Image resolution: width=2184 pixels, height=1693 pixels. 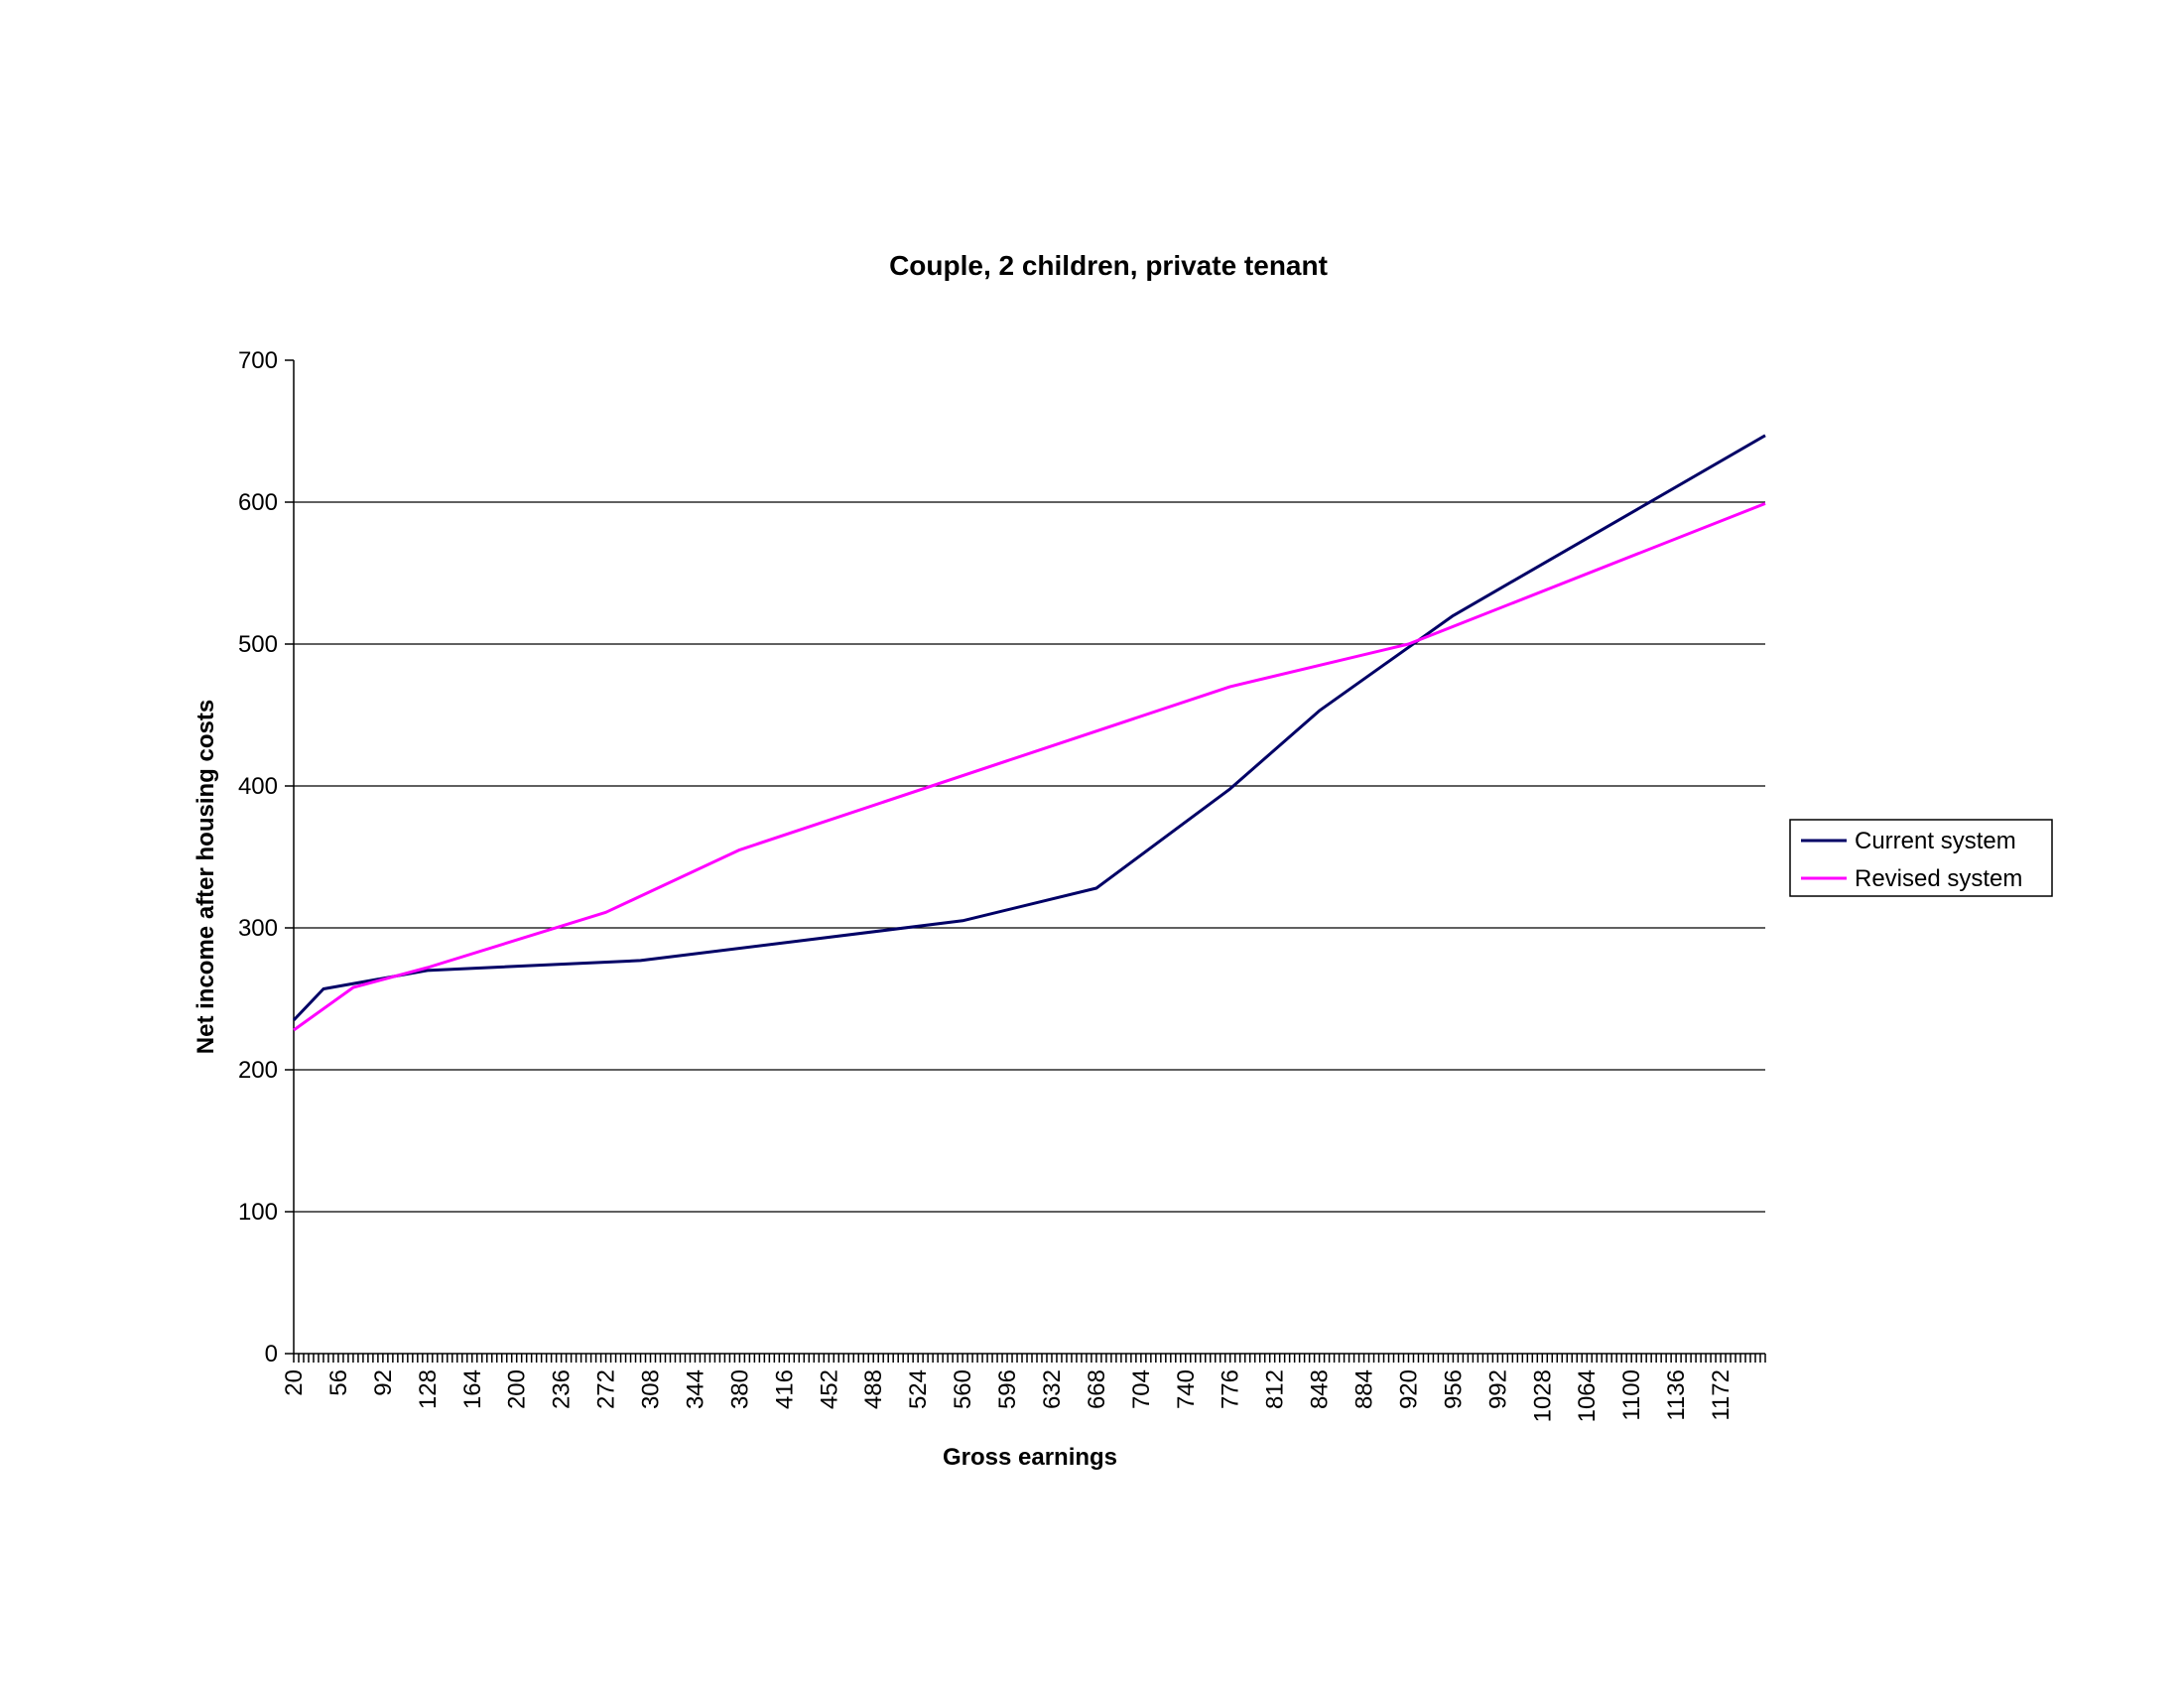 I want to click on x-tick-label: 1028, so click(x=1542, y=1396).